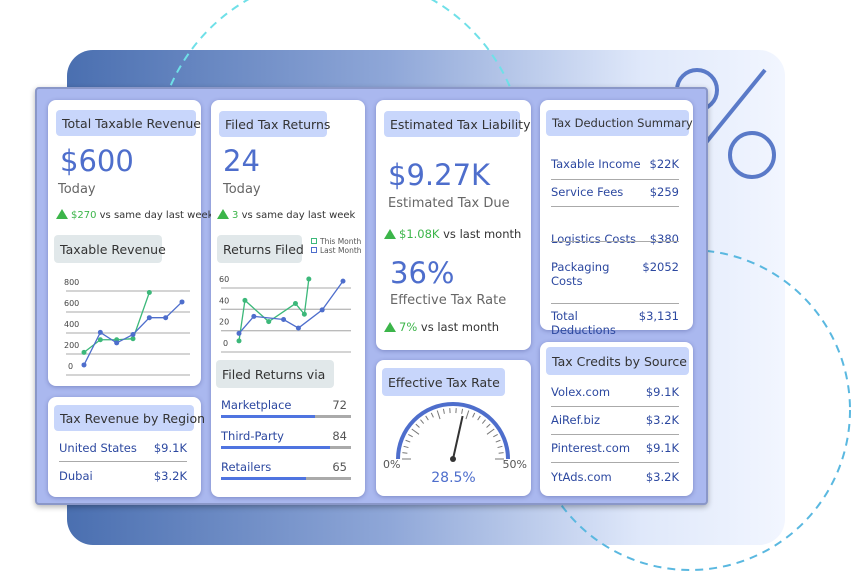 This screenshot has height=588, width=853. I want to click on row-label: United States, so click(98, 448).